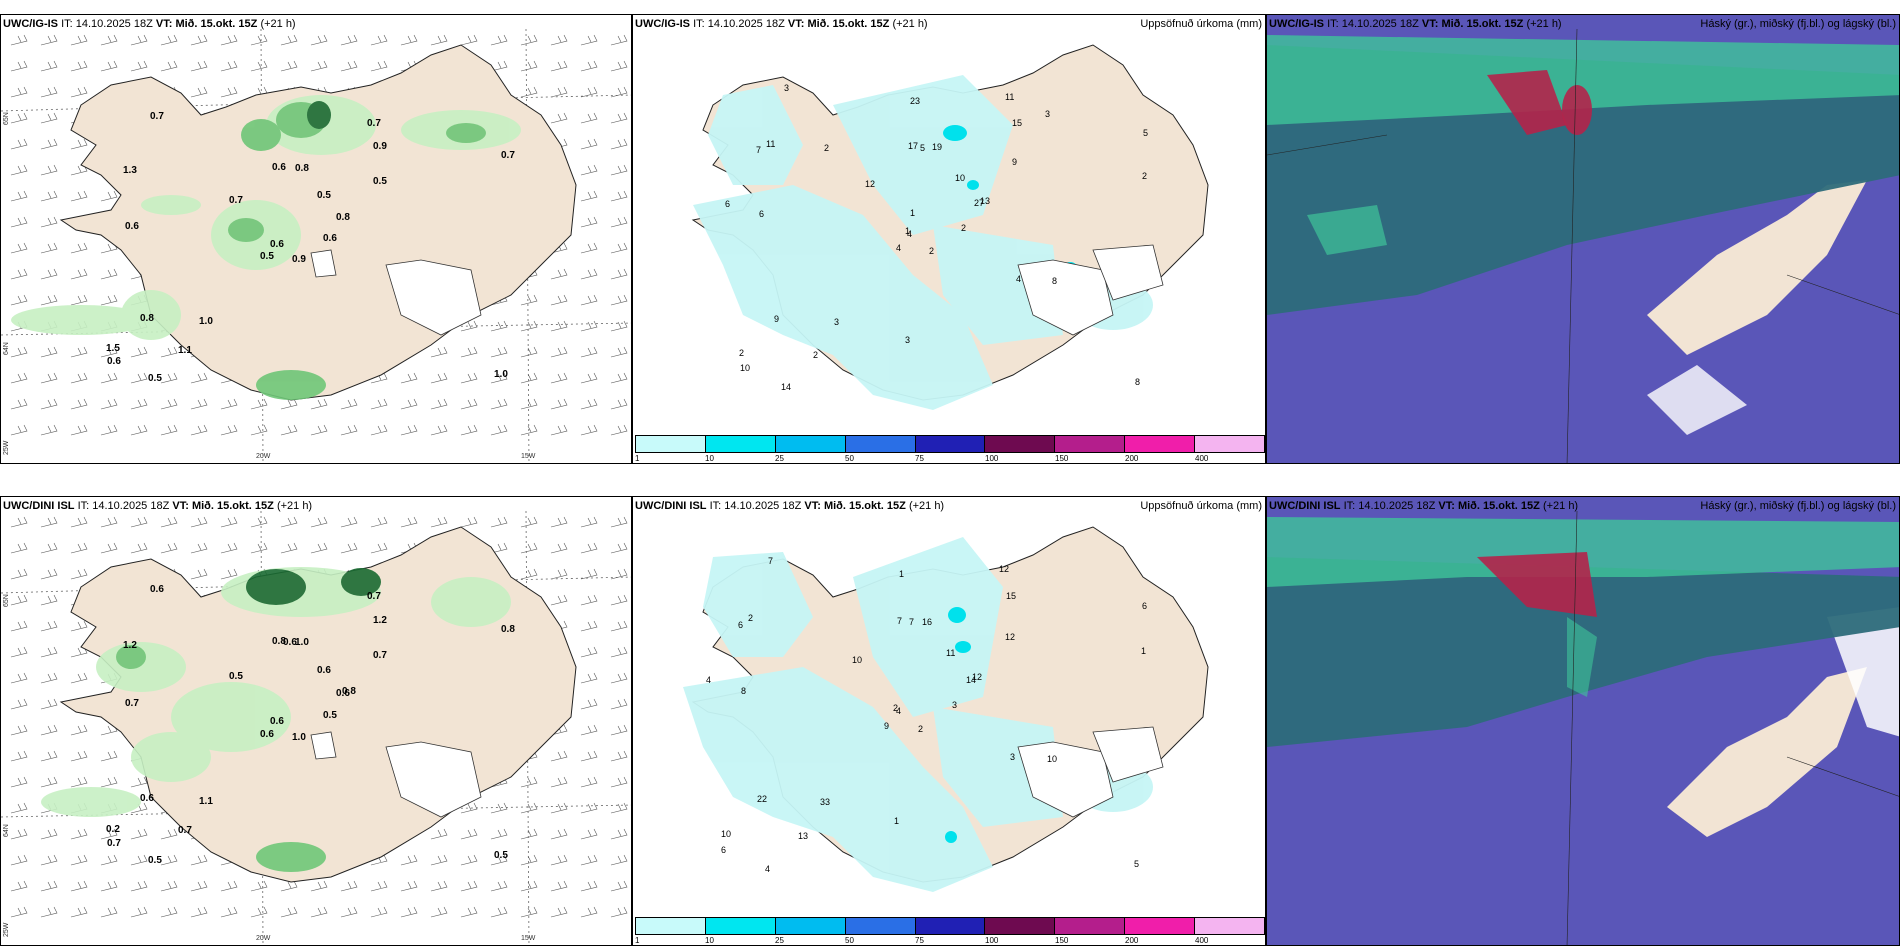 Image resolution: width=1900 pixels, height=950 pixels. I want to click on value-label: 3, so click(786, 88).